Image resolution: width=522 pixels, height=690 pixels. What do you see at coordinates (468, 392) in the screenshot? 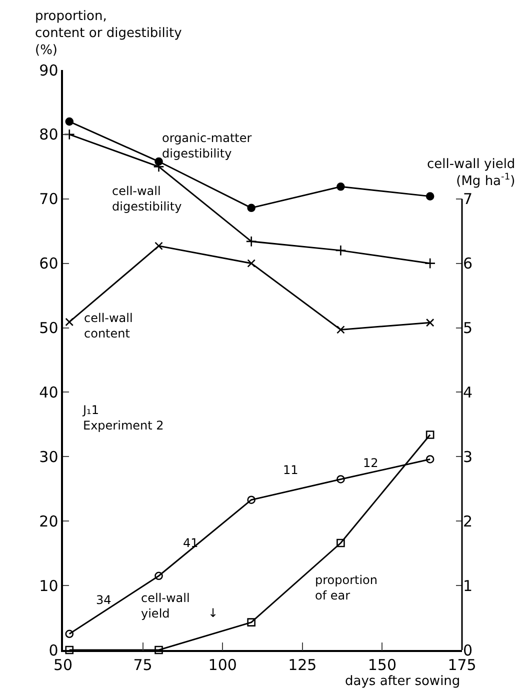
I see `y2-tick-label: 4` at bounding box center [468, 392].